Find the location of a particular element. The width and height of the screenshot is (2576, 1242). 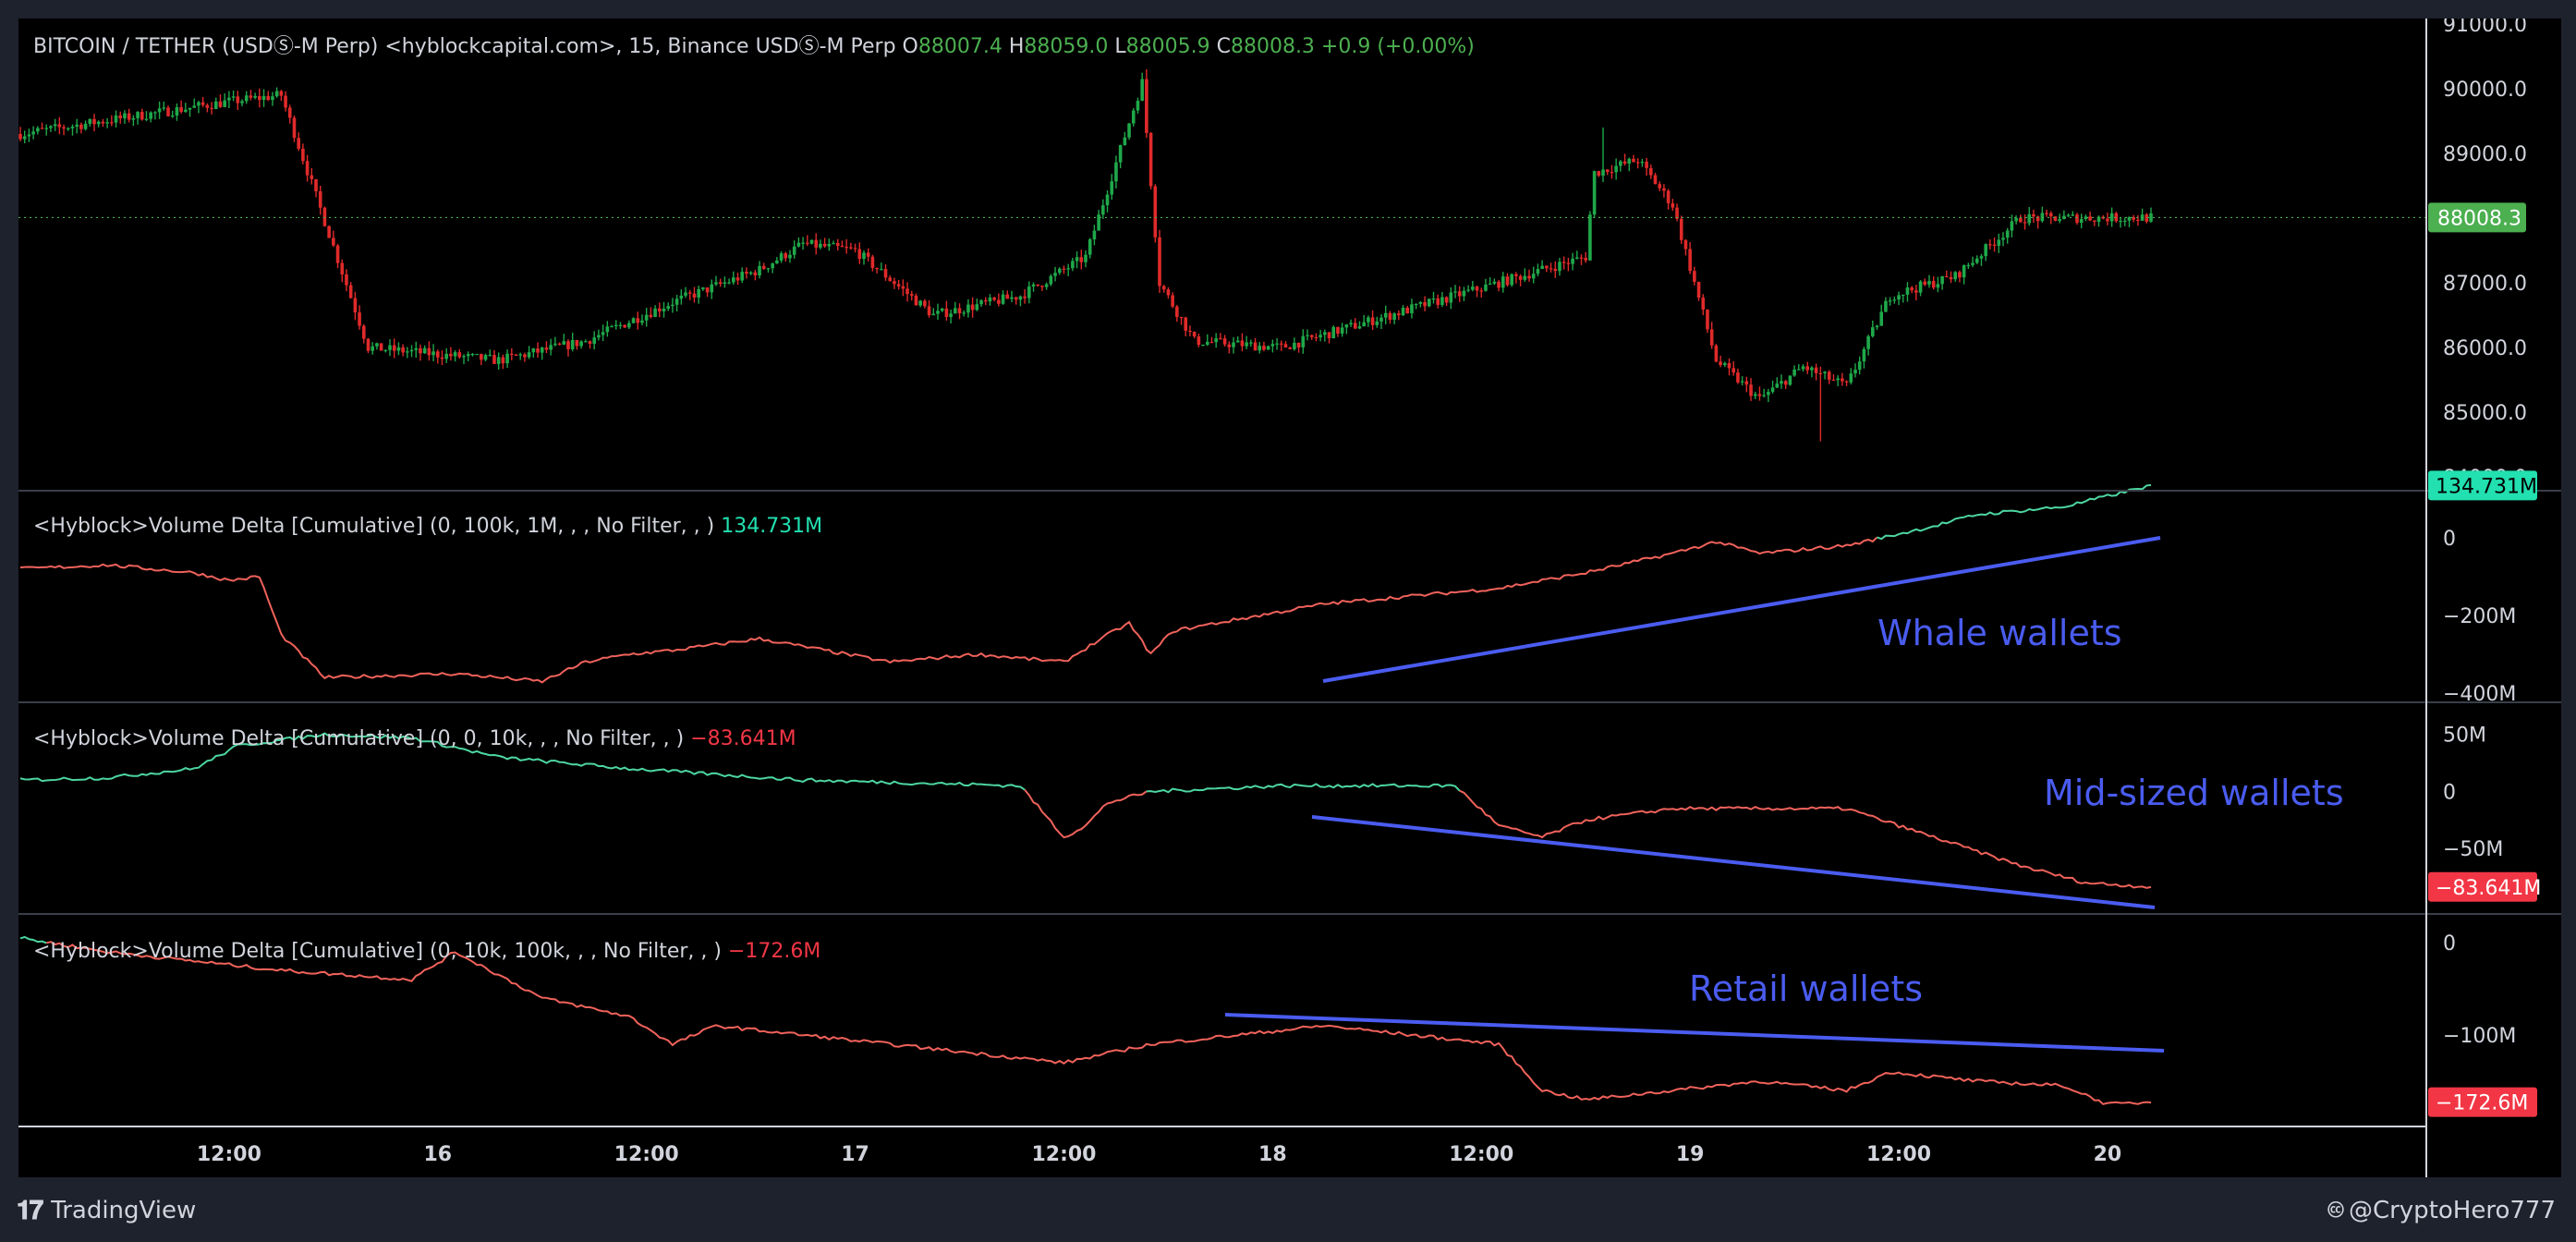

retail-pane is located at coordinates (1092, 1020).